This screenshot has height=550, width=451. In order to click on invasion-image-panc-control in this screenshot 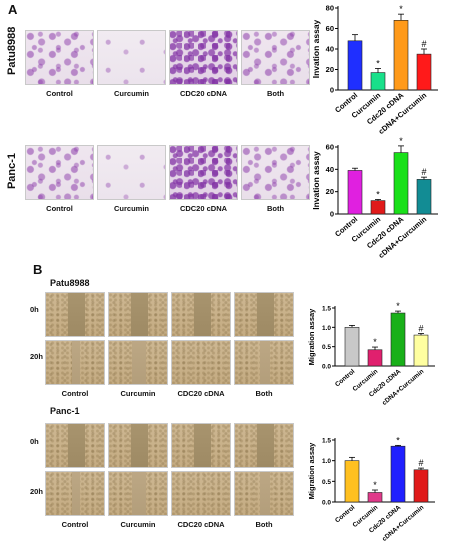, I will do `click(59, 172)`.